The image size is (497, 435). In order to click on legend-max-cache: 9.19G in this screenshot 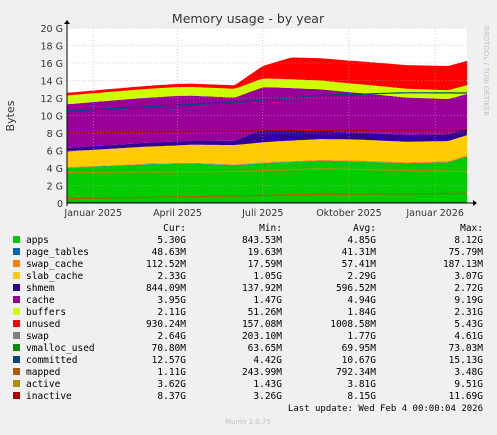, I will do `click(468, 300)`.